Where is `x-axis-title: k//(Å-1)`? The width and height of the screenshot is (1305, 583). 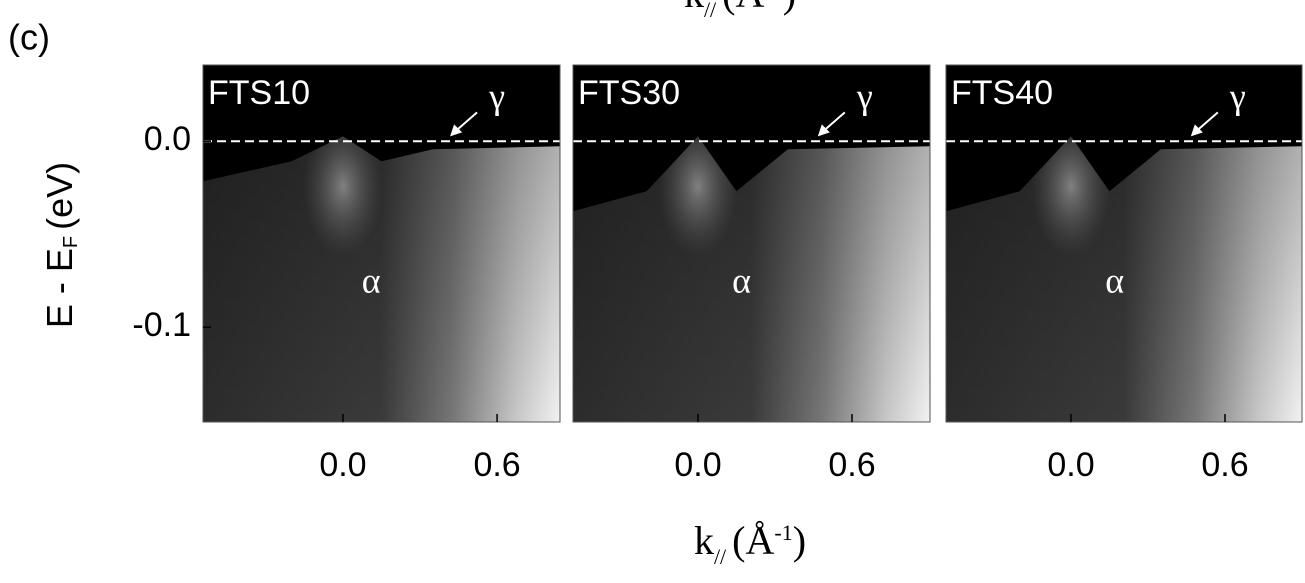
x-axis-title: k//(Å-1) is located at coordinates (750, 543).